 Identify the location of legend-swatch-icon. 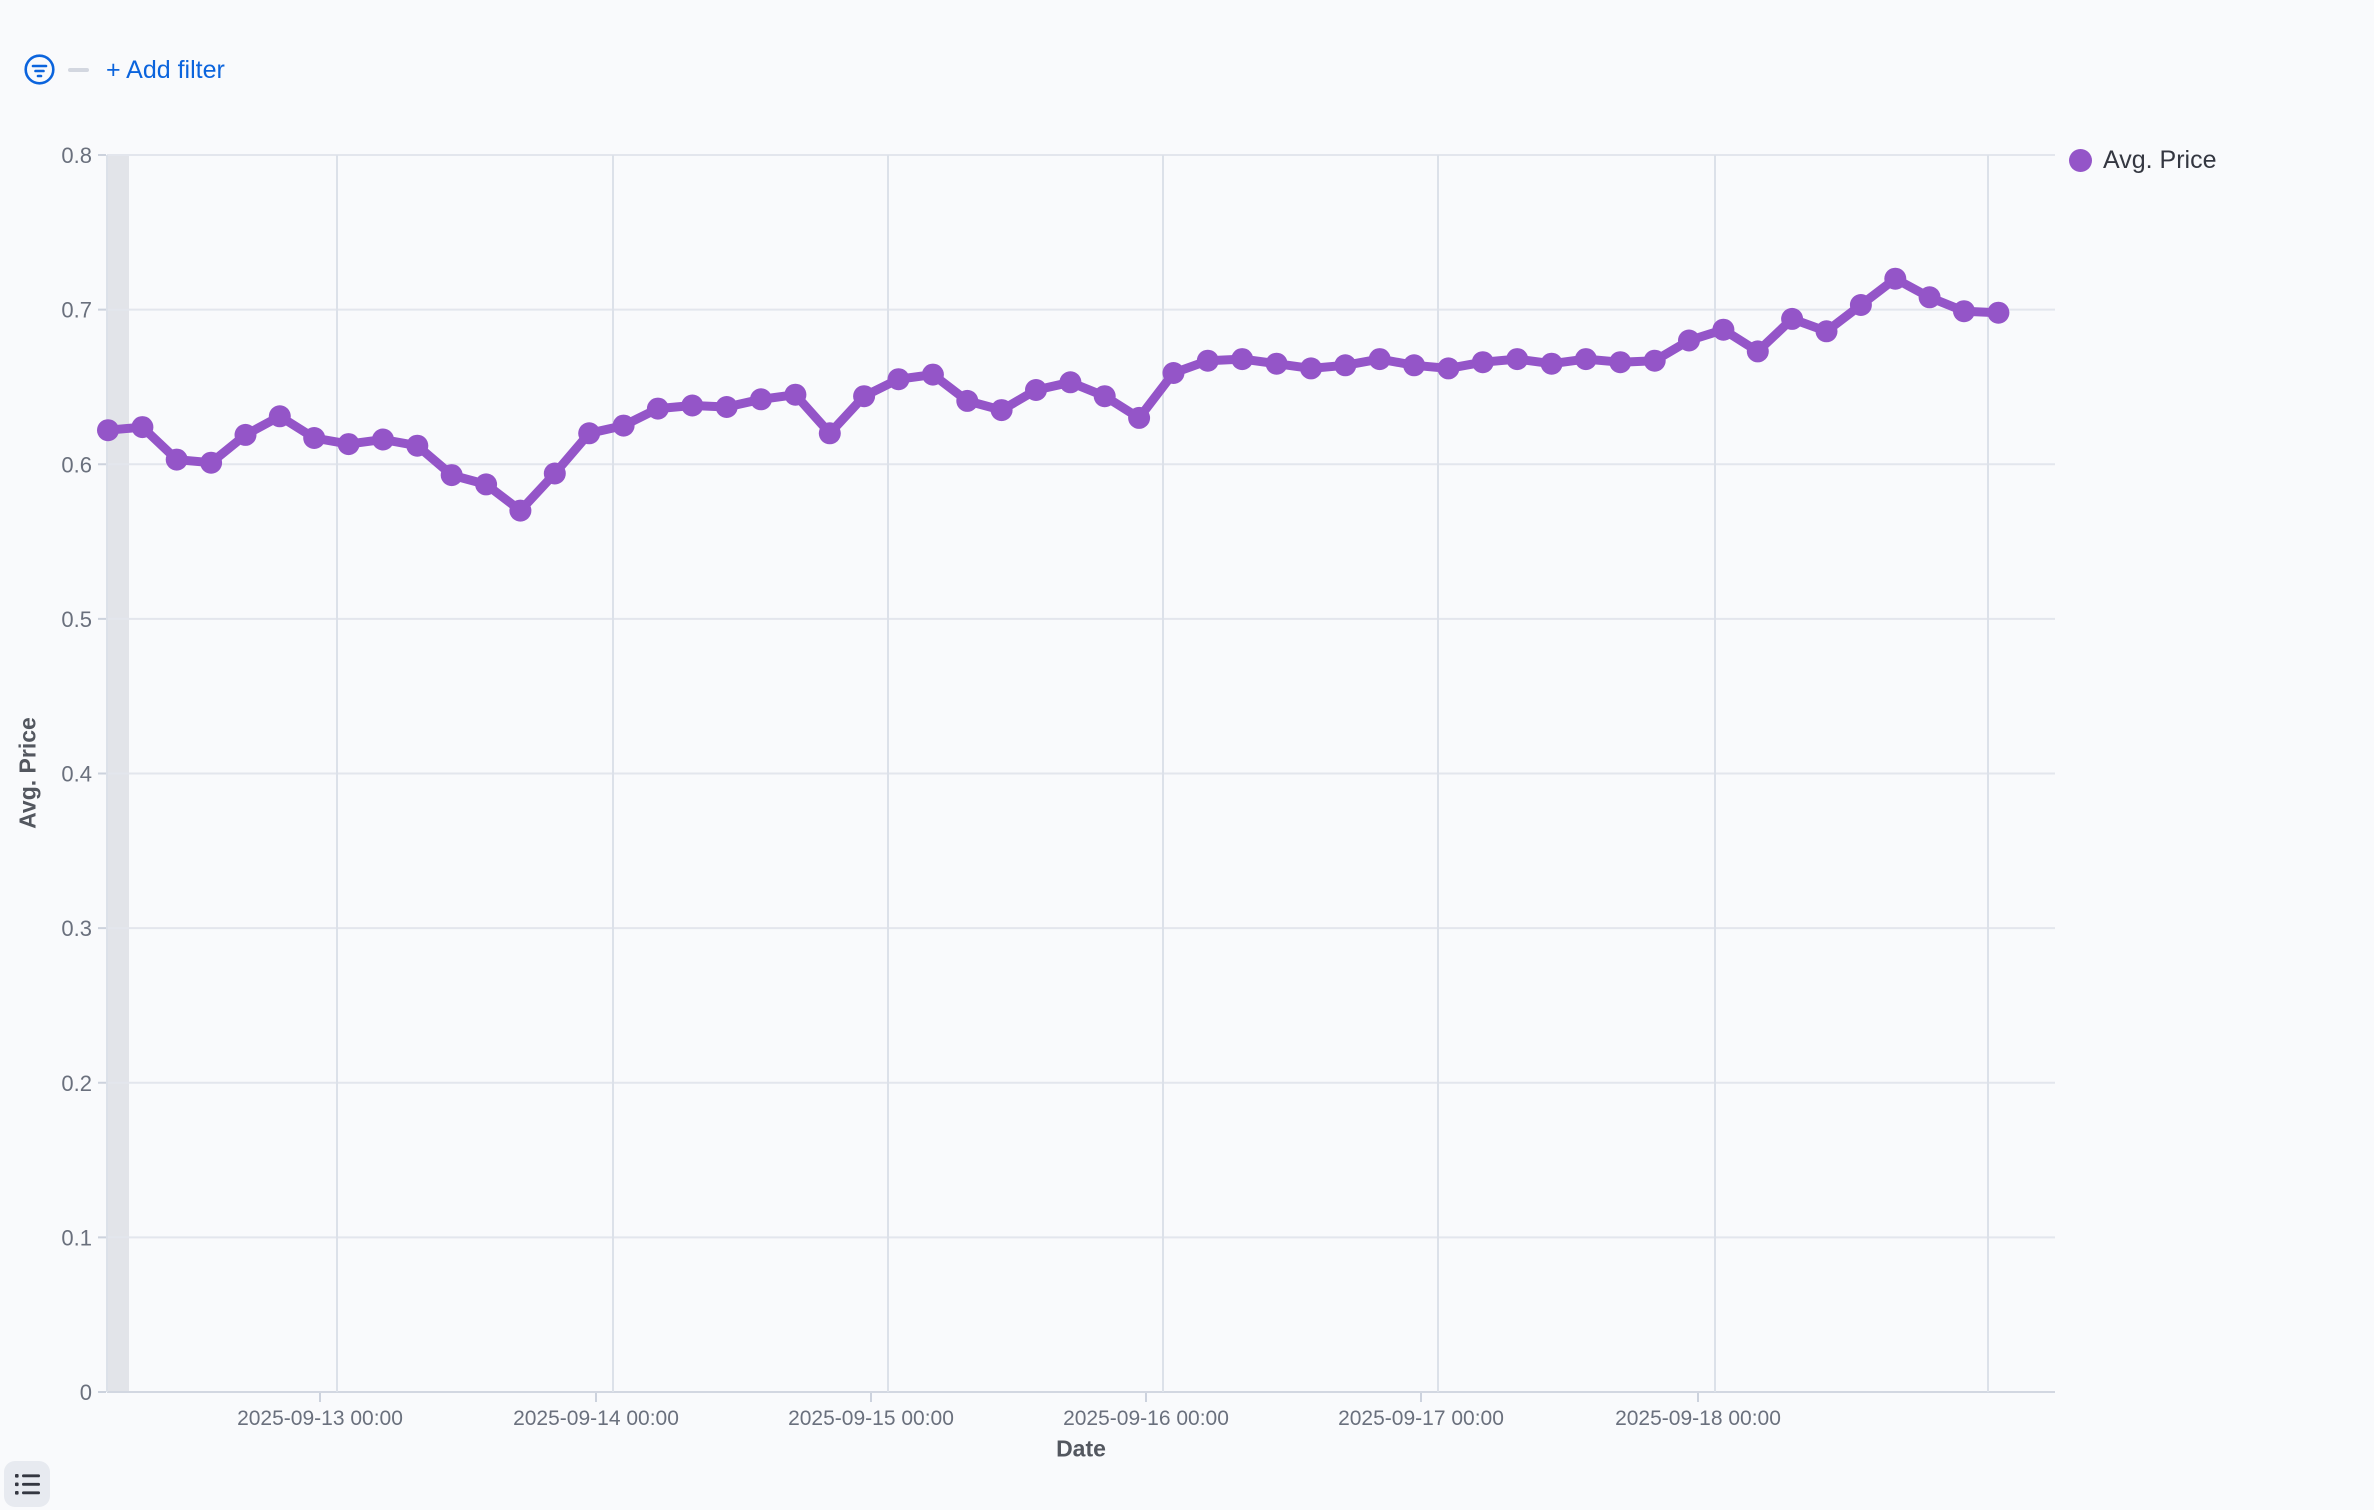
(2080, 160).